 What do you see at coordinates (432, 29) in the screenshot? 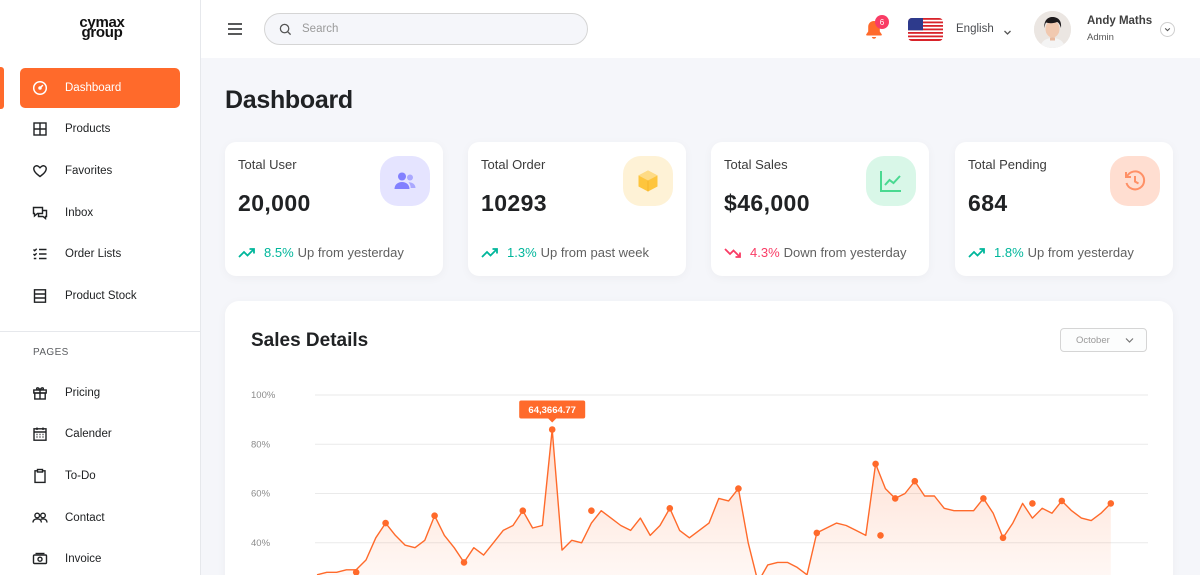
I see `search-input` at bounding box center [432, 29].